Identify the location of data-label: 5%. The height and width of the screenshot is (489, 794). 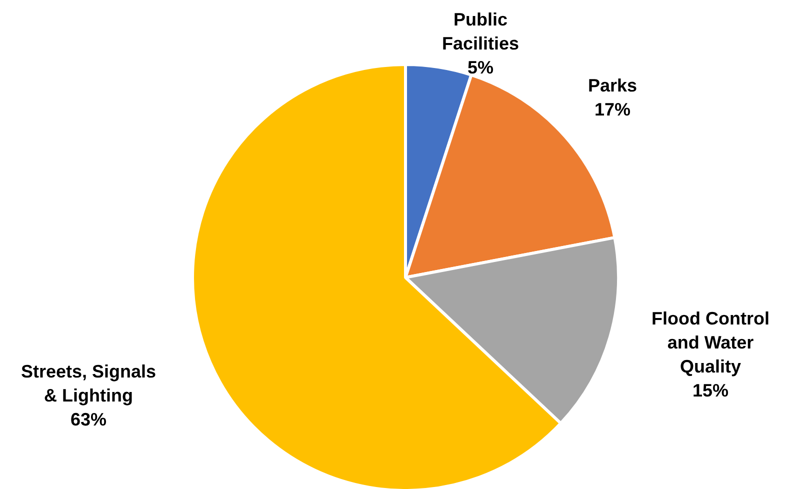
(480, 68).